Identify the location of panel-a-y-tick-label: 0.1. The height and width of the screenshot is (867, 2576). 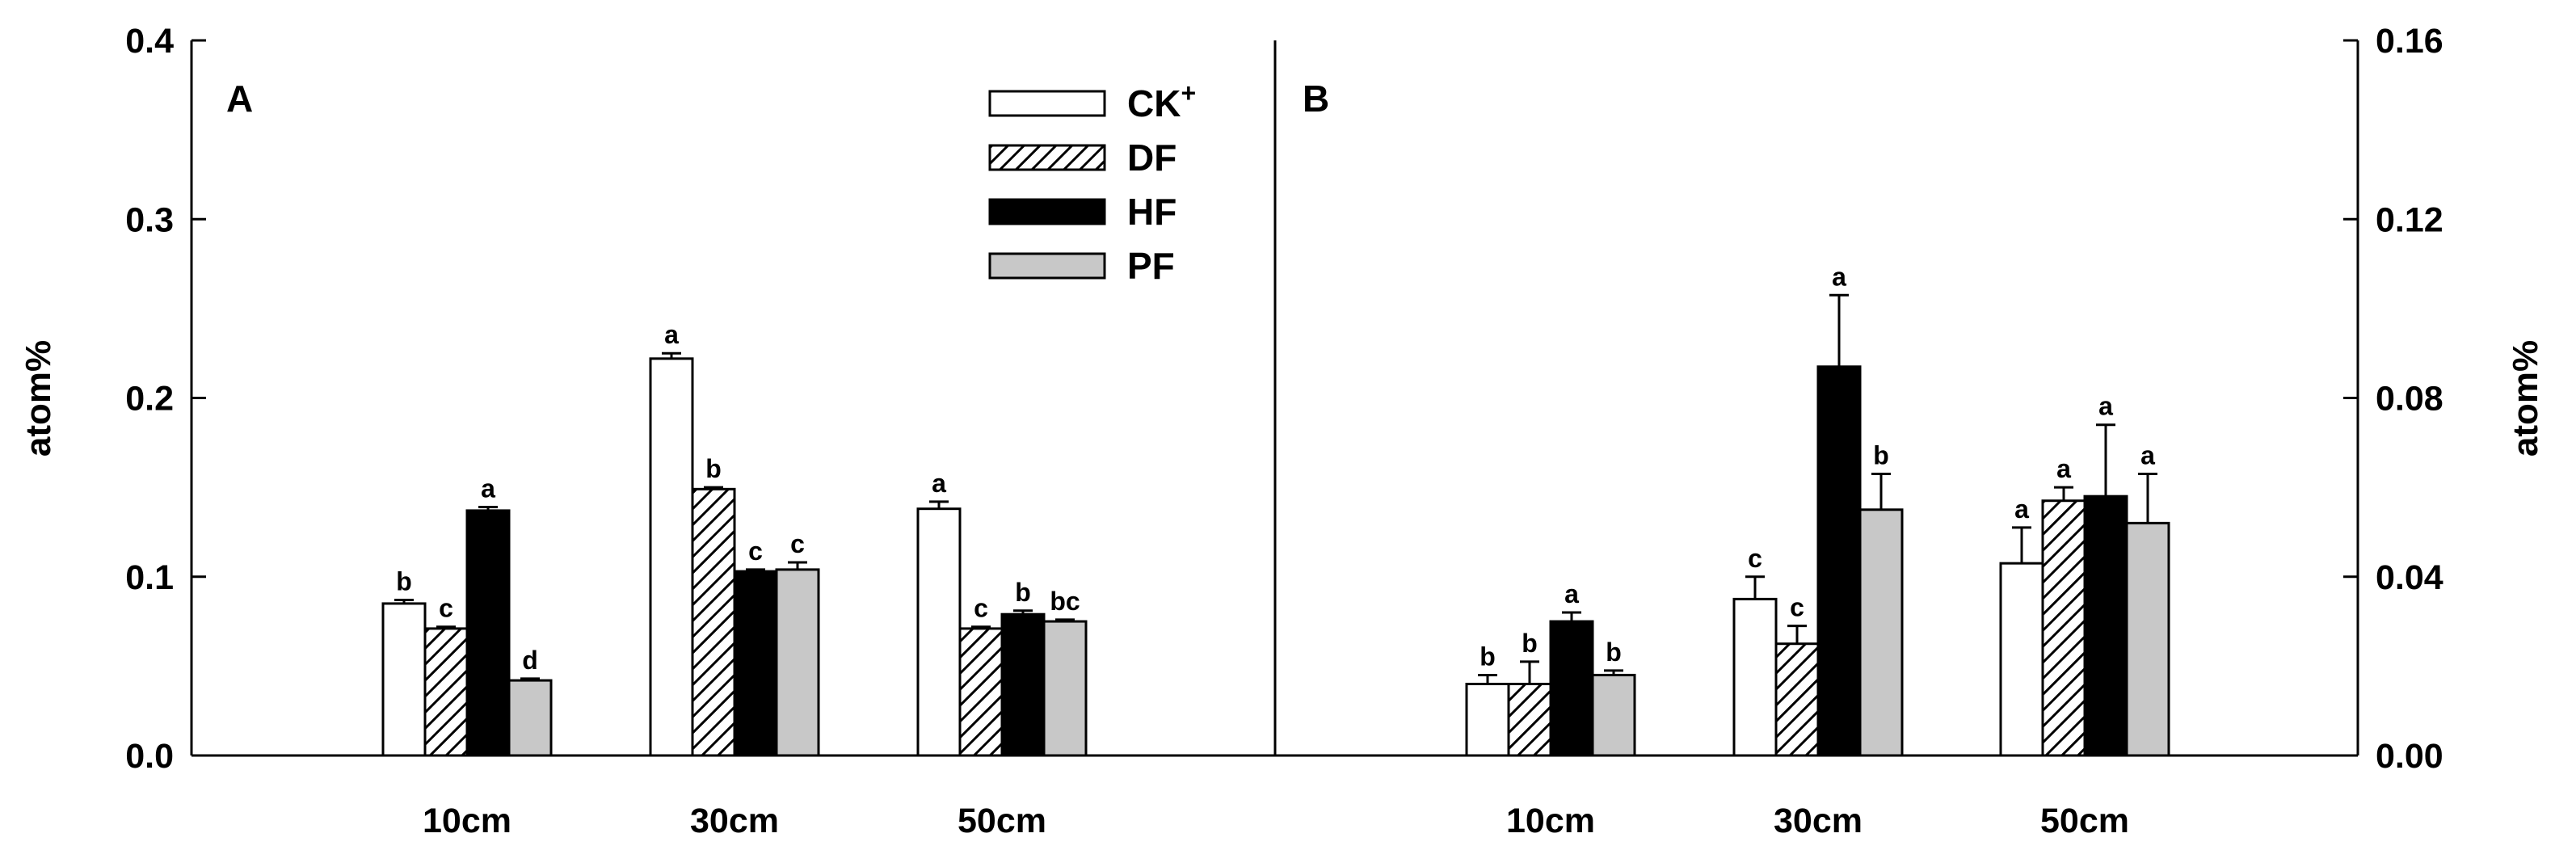
(149, 577).